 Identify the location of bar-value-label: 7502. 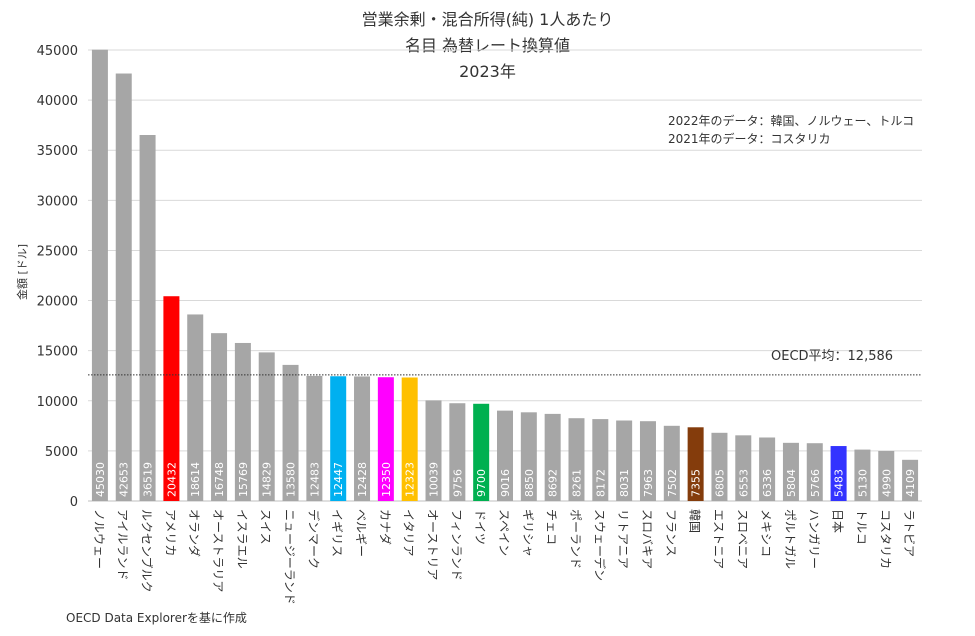
(672, 483).